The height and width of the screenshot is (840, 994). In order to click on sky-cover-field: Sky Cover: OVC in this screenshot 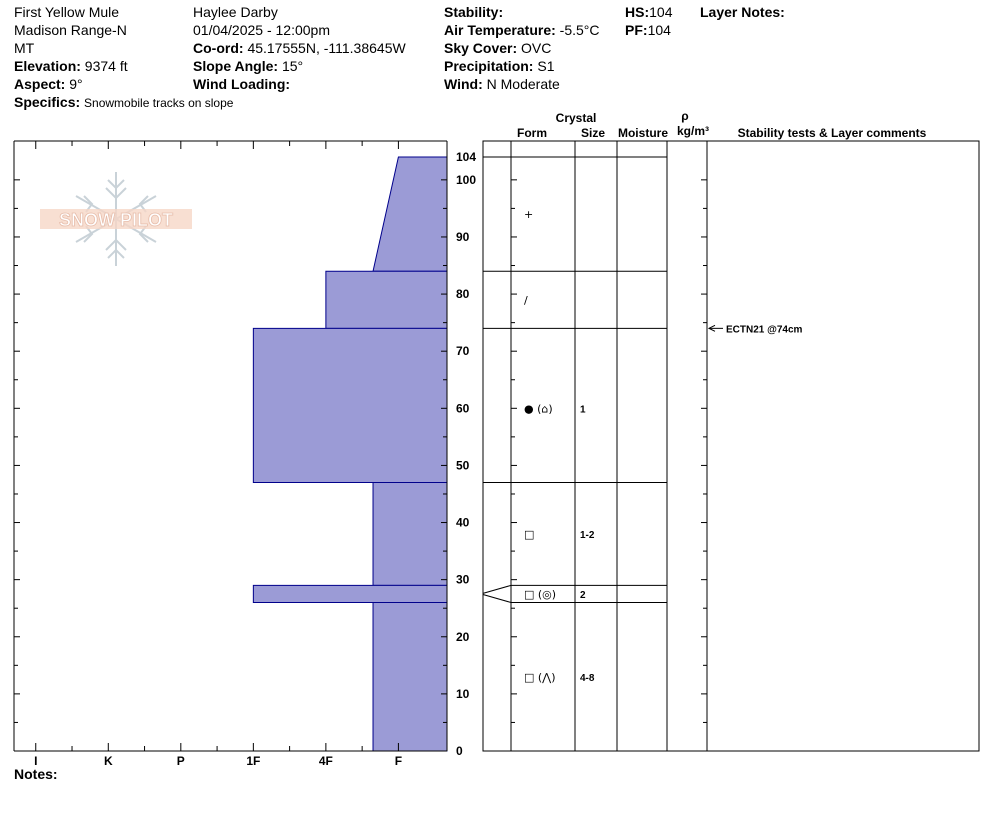, I will do `click(497, 48)`.